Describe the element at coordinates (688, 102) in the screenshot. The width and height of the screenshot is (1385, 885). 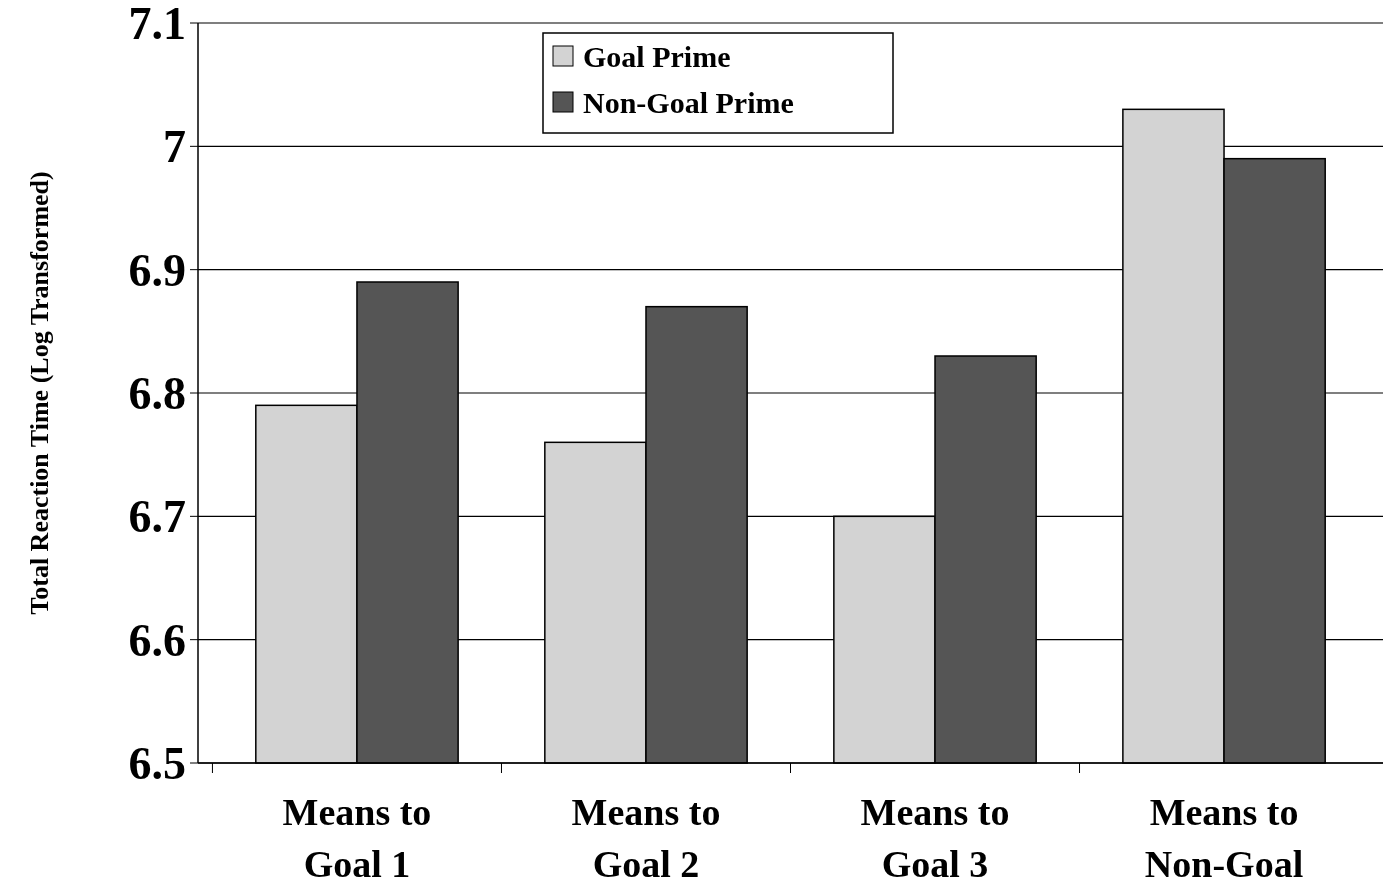
I see `legend-label: Non-Goal Prime` at that location.